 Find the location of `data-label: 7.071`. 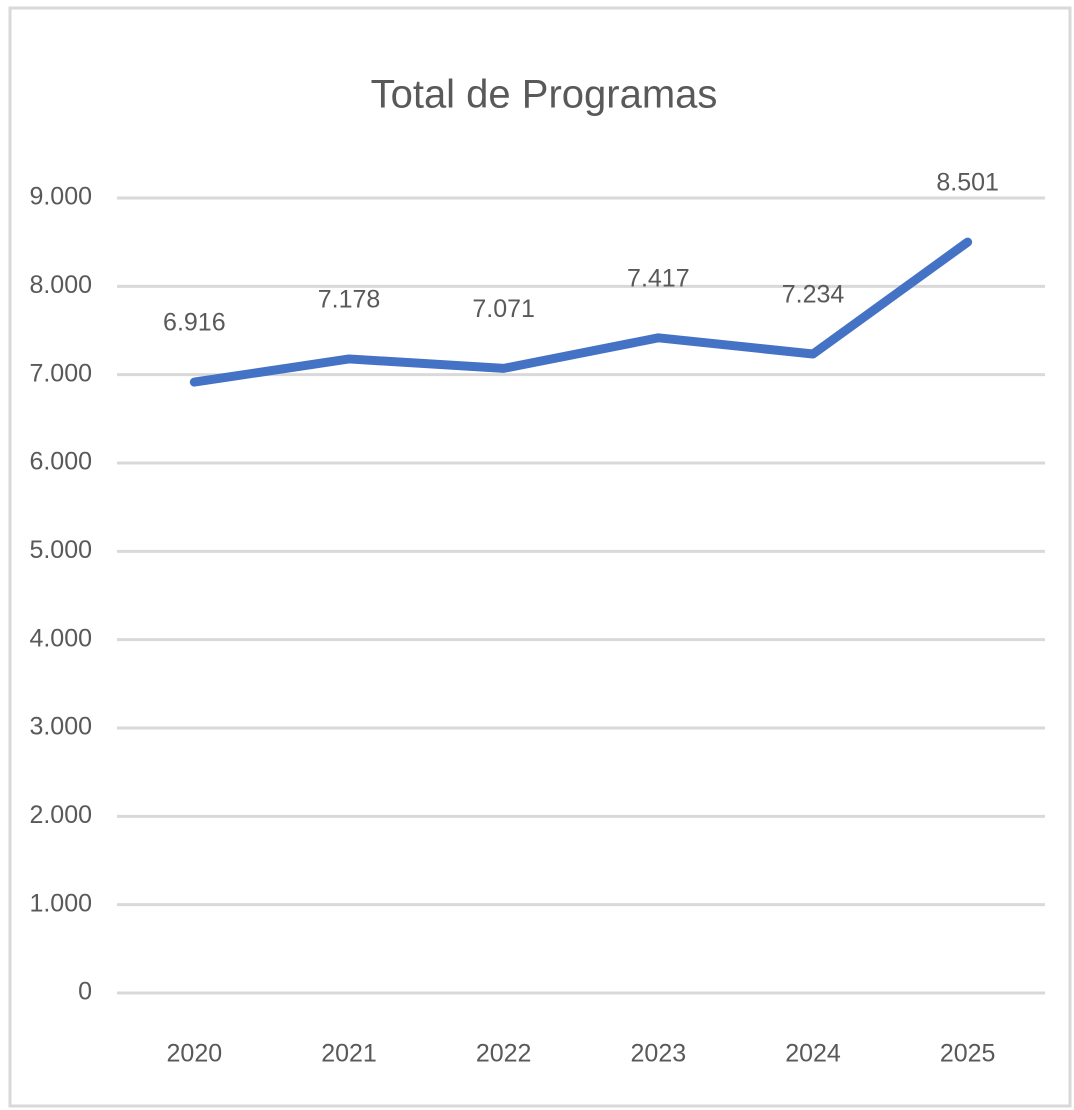

data-label: 7.071 is located at coordinates (503, 309).